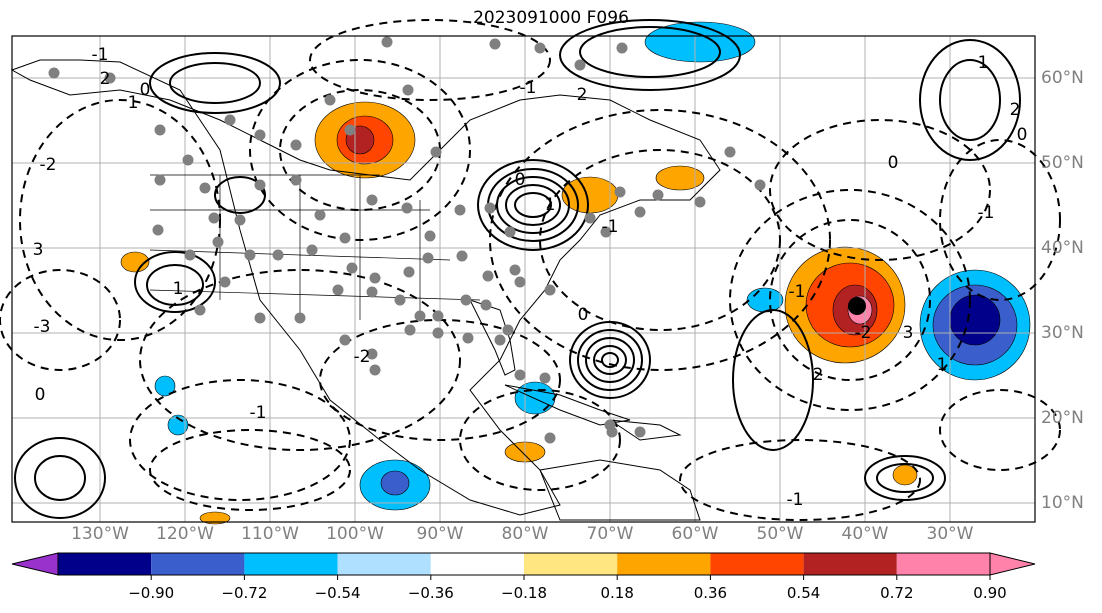 The height and width of the screenshot is (613, 1102). What do you see at coordinates (151, 593) in the screenshot?
I see `colorbar-tick-label: −0.90` at bounding box center [151, 593].